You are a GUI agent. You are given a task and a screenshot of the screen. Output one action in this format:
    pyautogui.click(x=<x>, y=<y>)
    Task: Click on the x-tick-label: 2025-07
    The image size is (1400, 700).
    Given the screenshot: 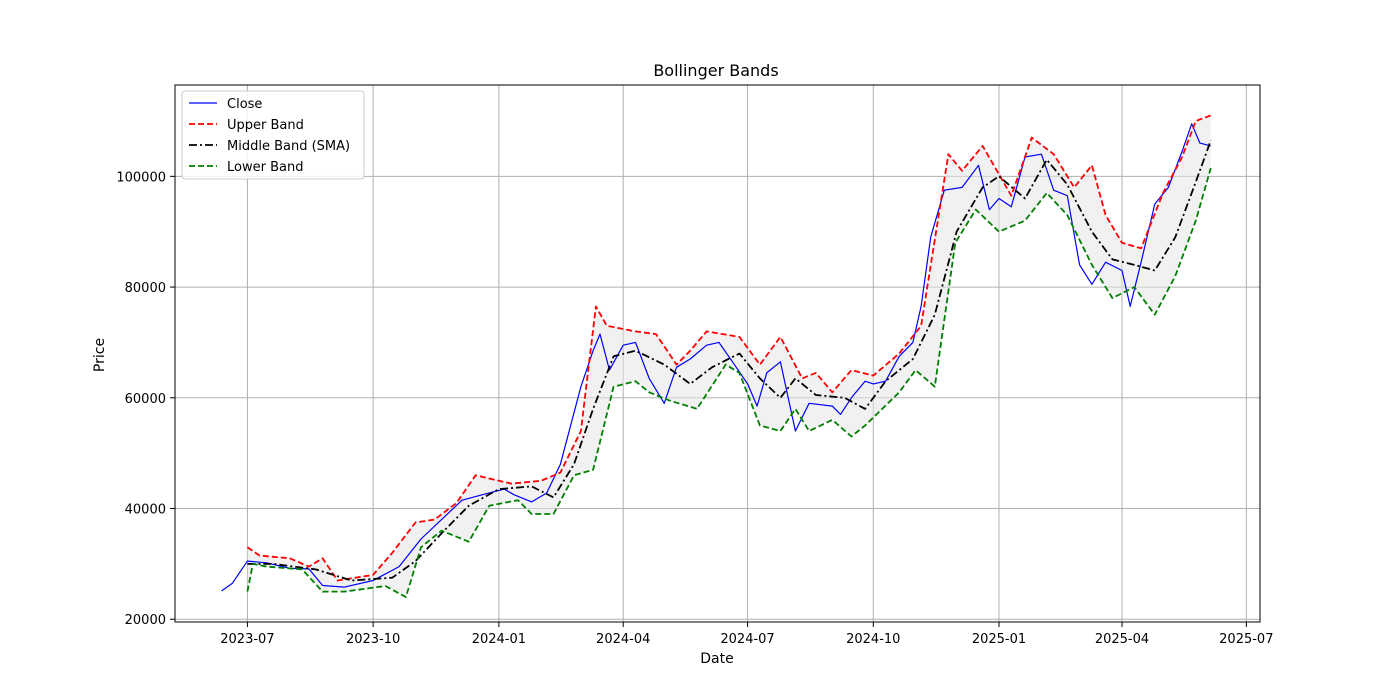 What is the action you would take?
    pyautogui.click(x=1246, y=639)
    